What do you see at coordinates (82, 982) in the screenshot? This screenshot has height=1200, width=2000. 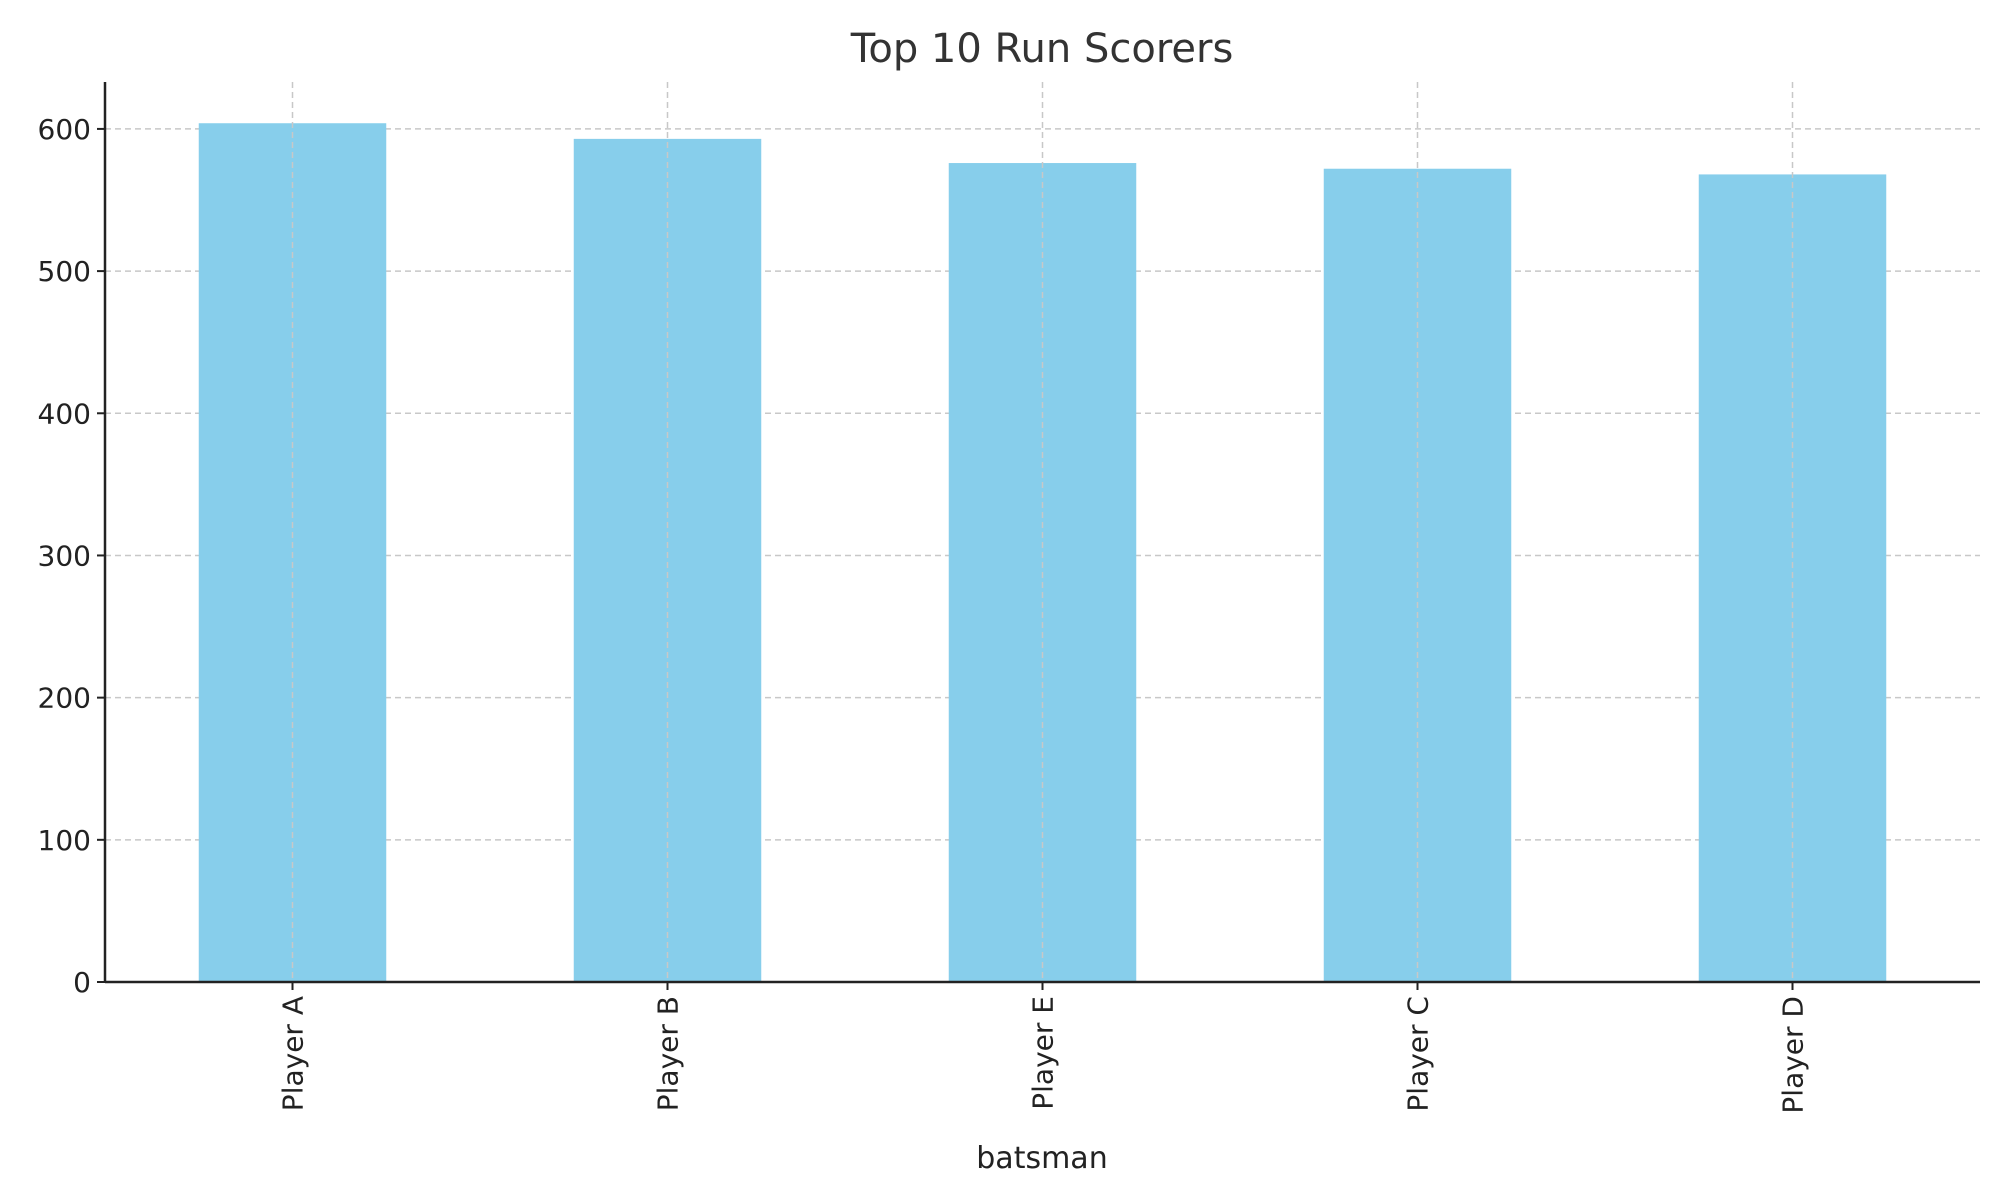 I see `y-tick-label: 0` at bounding box center [82, 982].